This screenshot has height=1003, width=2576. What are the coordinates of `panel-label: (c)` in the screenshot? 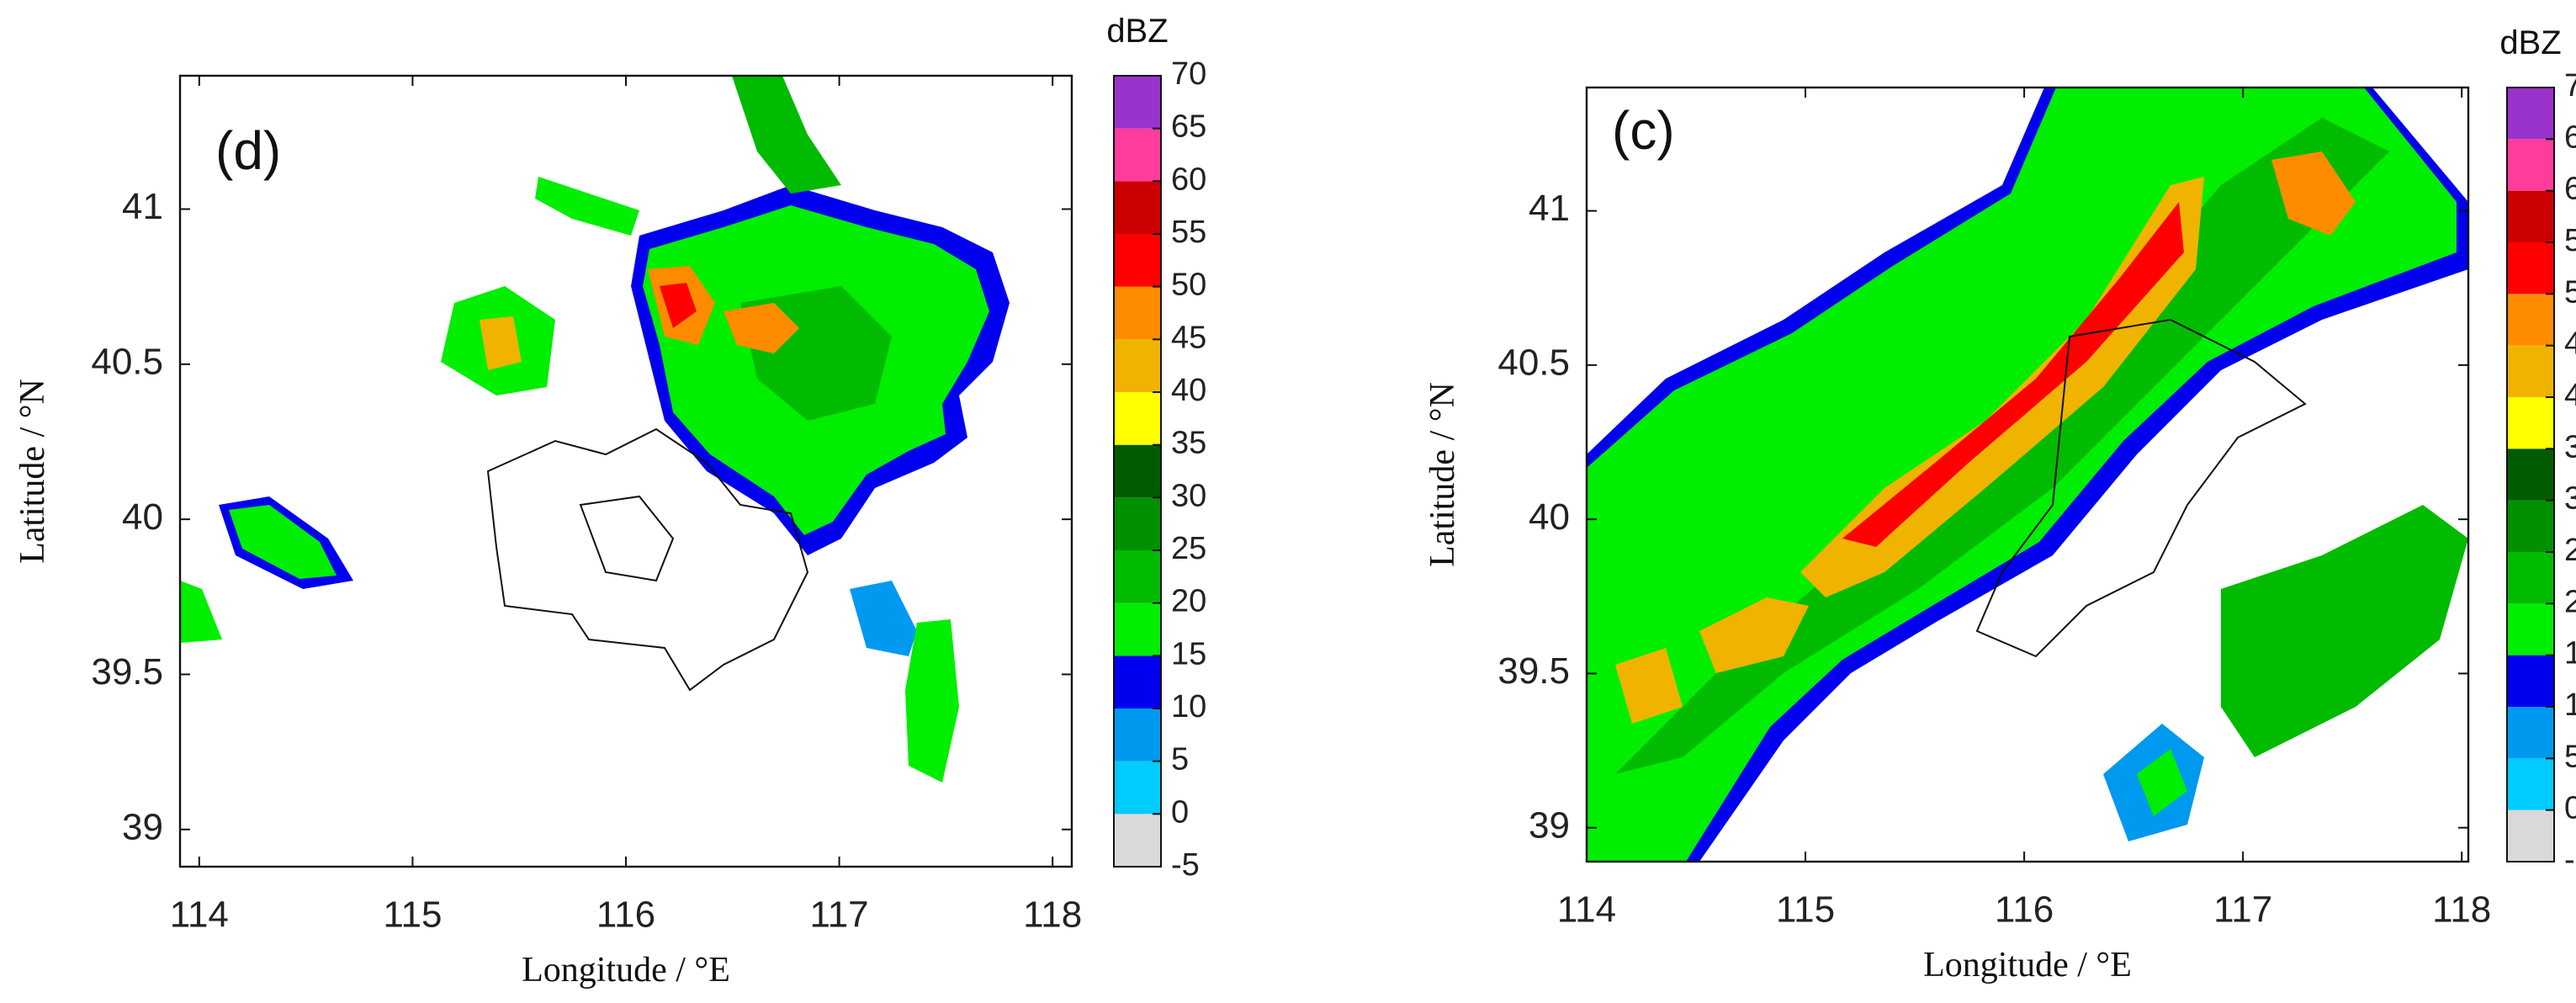 It's located at (1643, 130).